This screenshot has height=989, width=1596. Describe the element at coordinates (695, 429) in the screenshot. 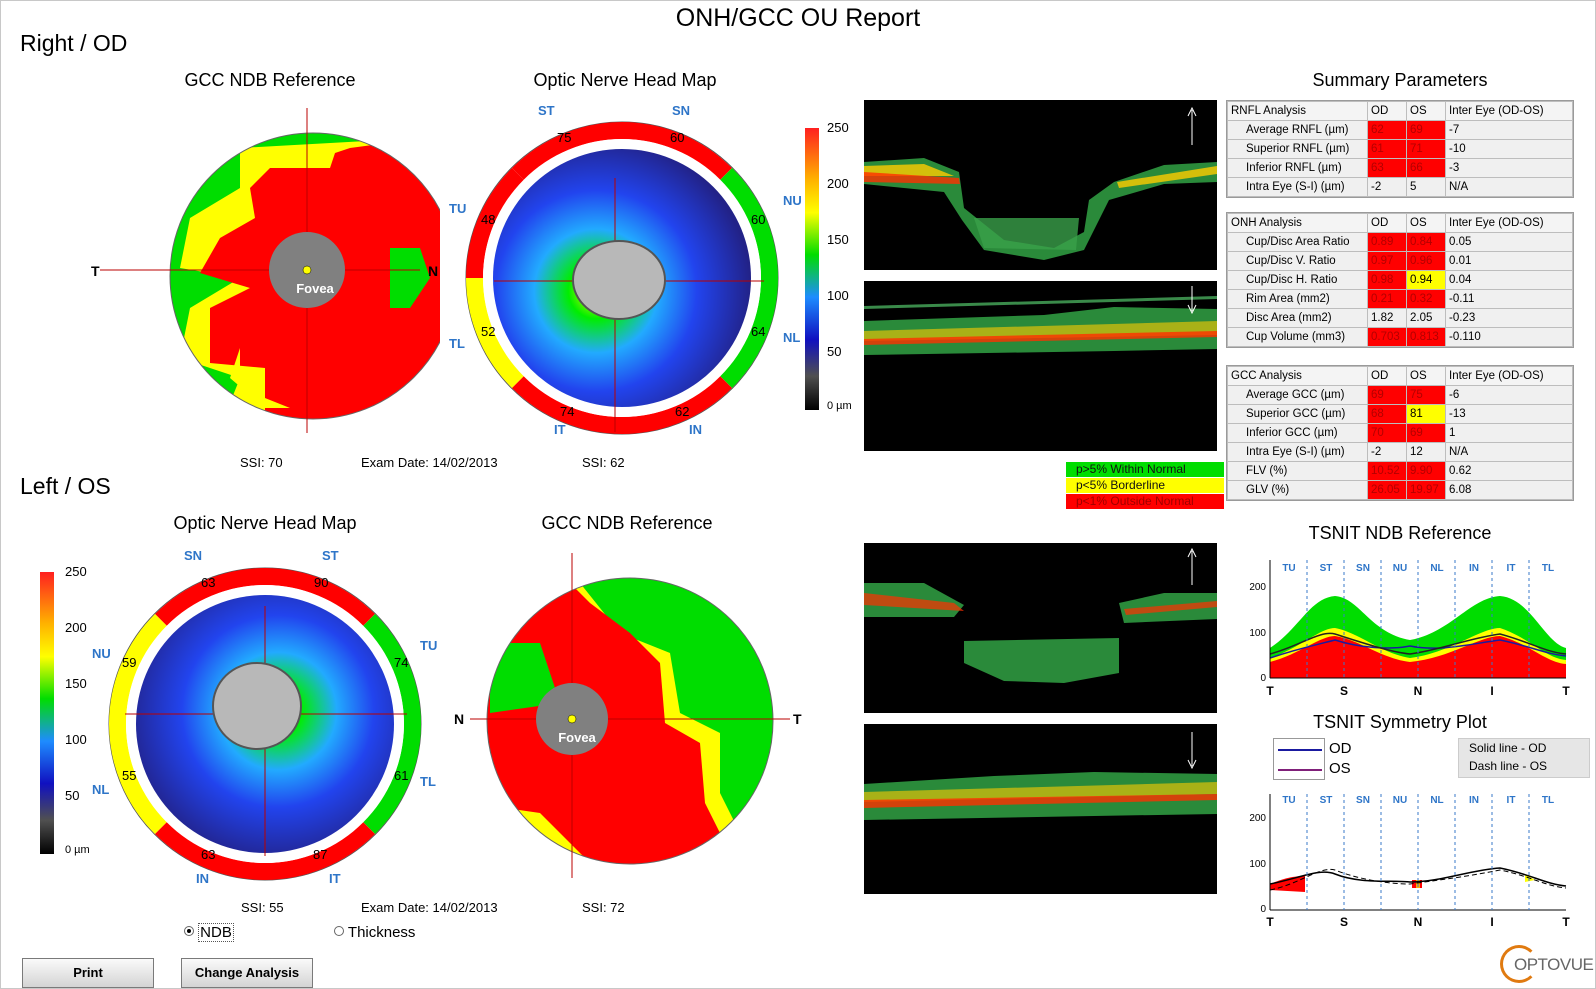

I see `od-sector-in: IN` at that location.